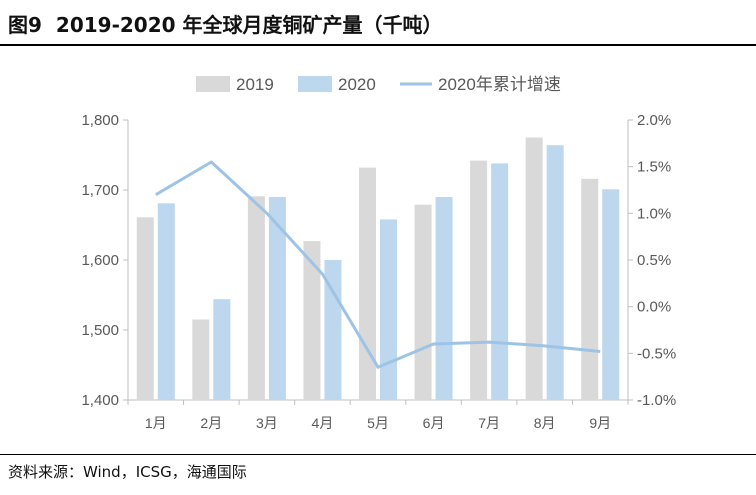  What do you see at coordinates (255, 84) in the screenshot?
I see `legend-label-2019: 2019` at bounding box center [255, 84].